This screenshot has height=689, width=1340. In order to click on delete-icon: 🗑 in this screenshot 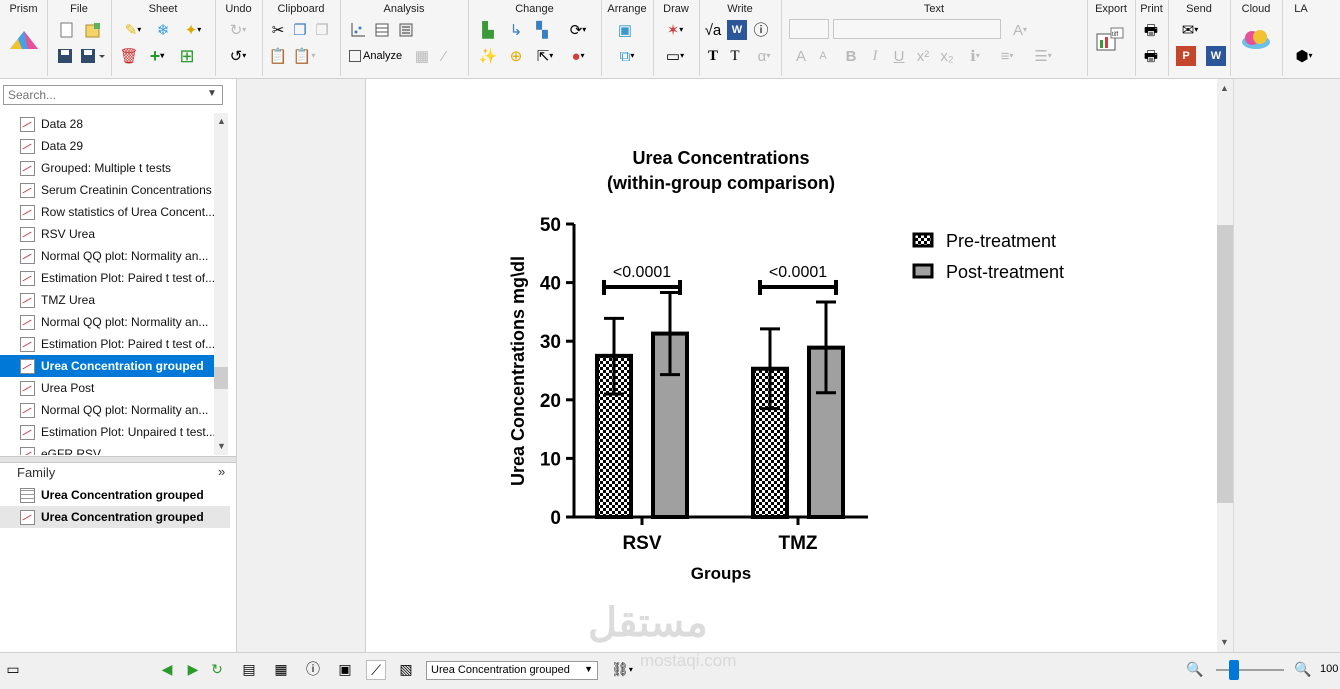, I will do `click(129, 56)`.